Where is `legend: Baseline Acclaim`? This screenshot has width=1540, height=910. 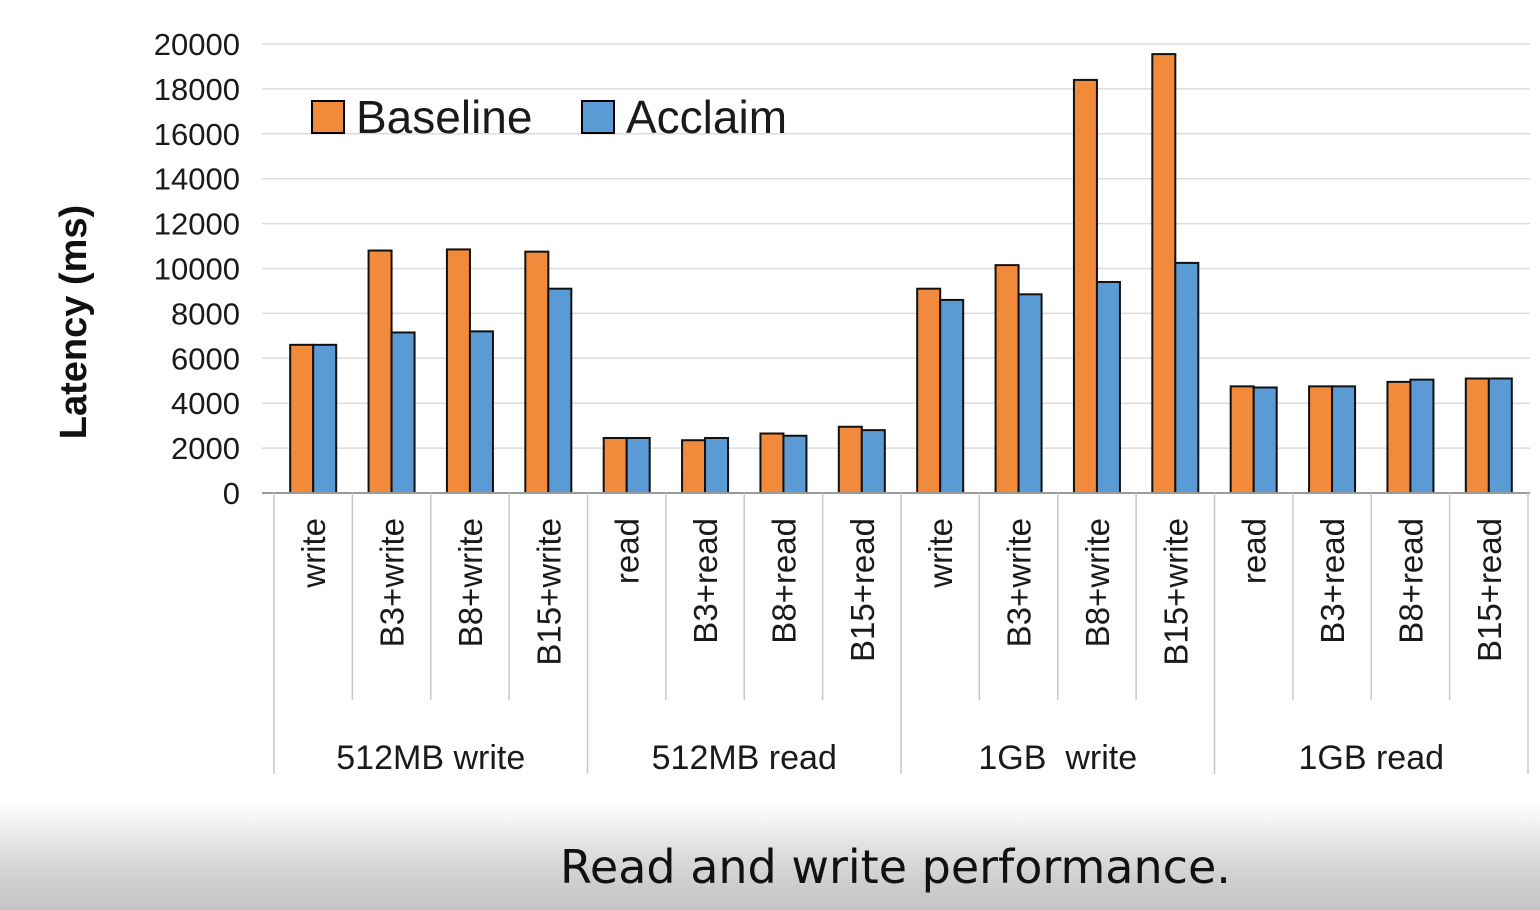
legend: Baseline Acclaim is located at coordinates (549, 117).